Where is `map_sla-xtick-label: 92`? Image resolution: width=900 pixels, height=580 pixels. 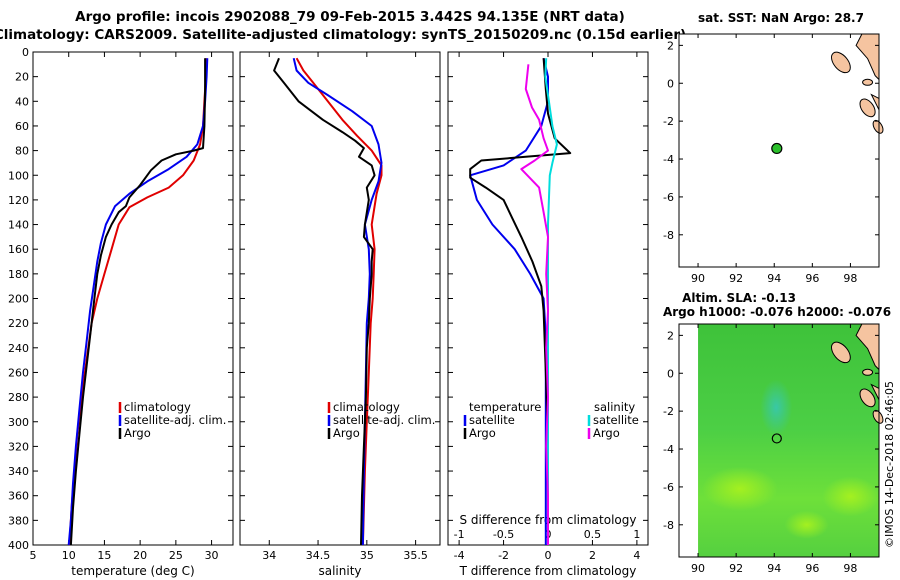
map_sla-xtick-label: 92 is located at coordinates (736, 568).